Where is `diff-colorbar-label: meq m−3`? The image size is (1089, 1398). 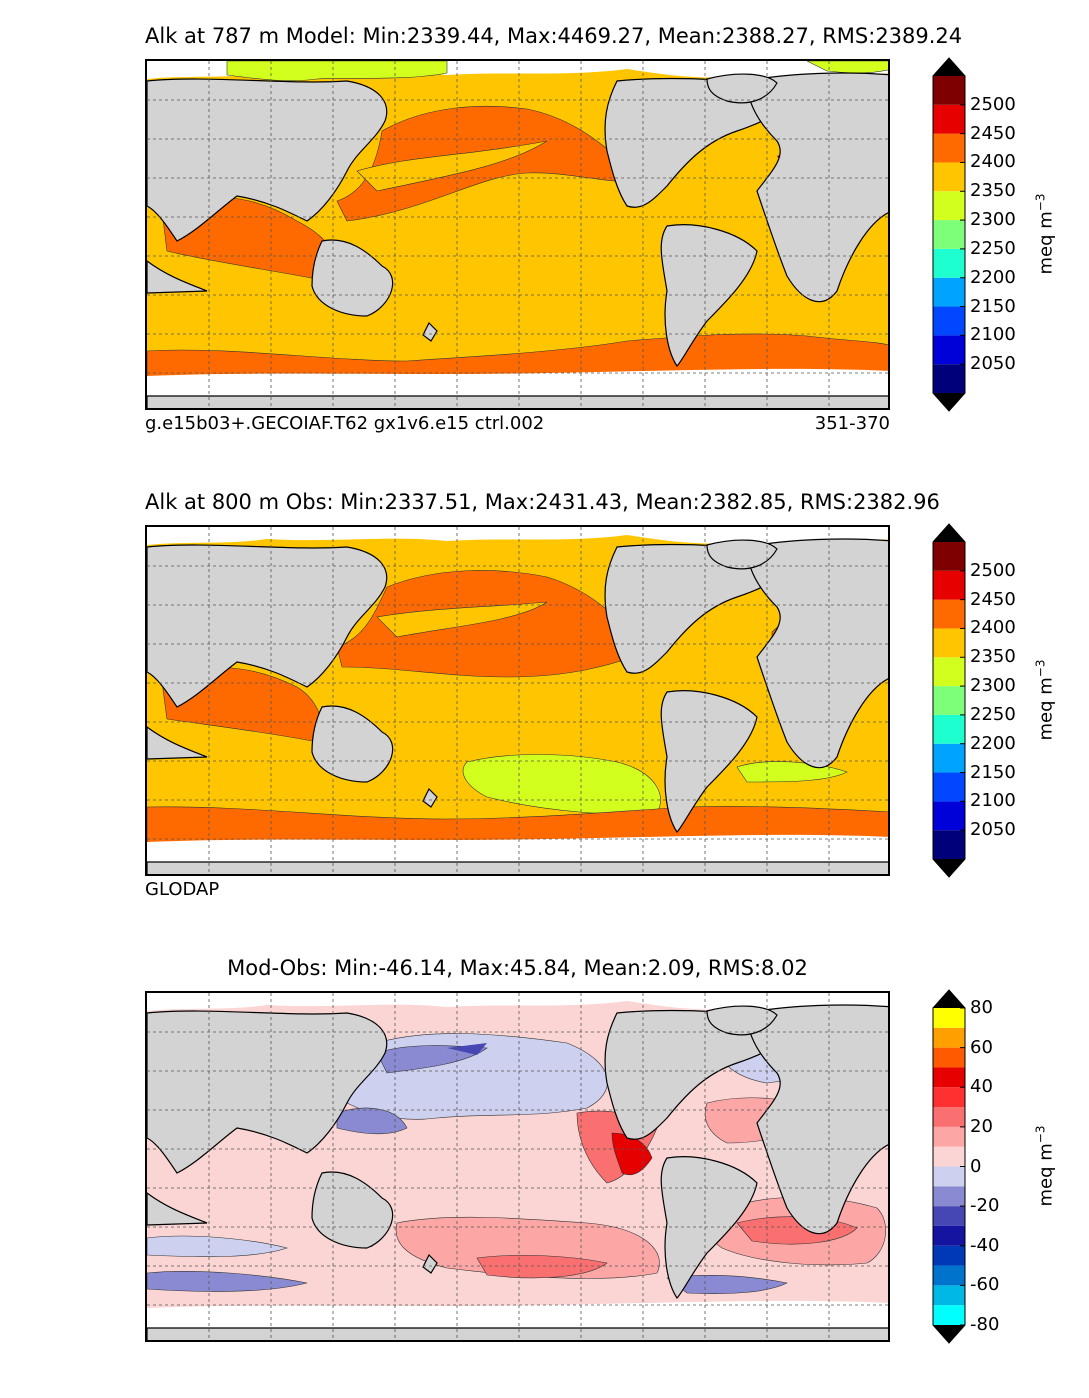 diff-colorbar-label: meq m−3 is located at coordinates (1045, 1166).